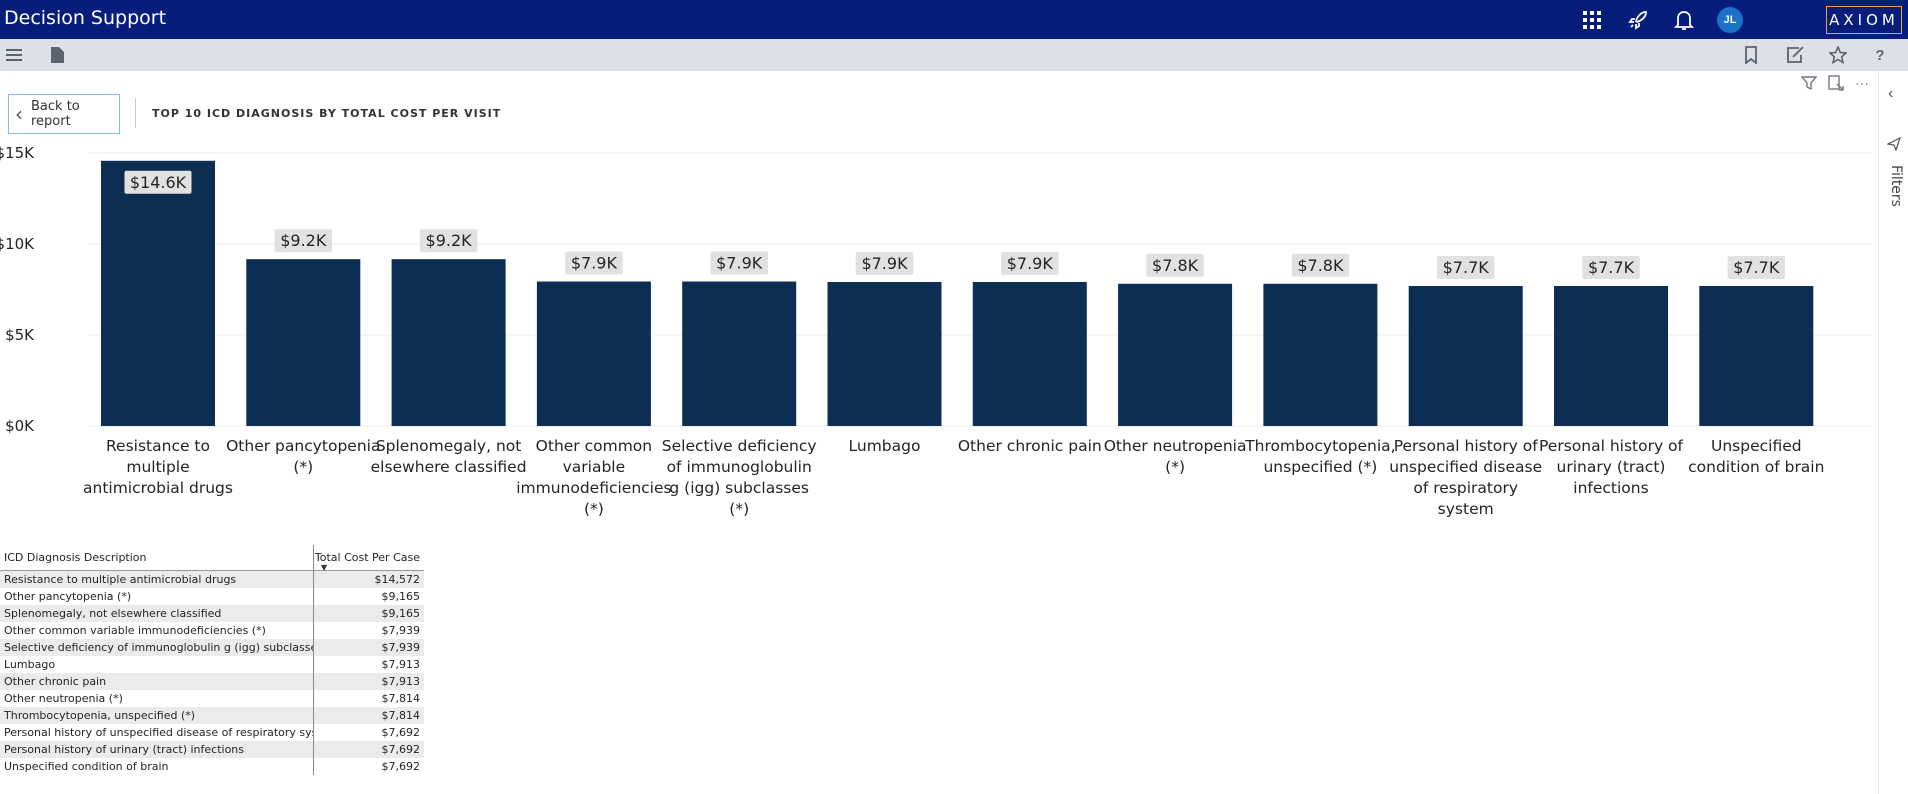  I want to click on sort-descending-icon: ▼, so click(324, 567).